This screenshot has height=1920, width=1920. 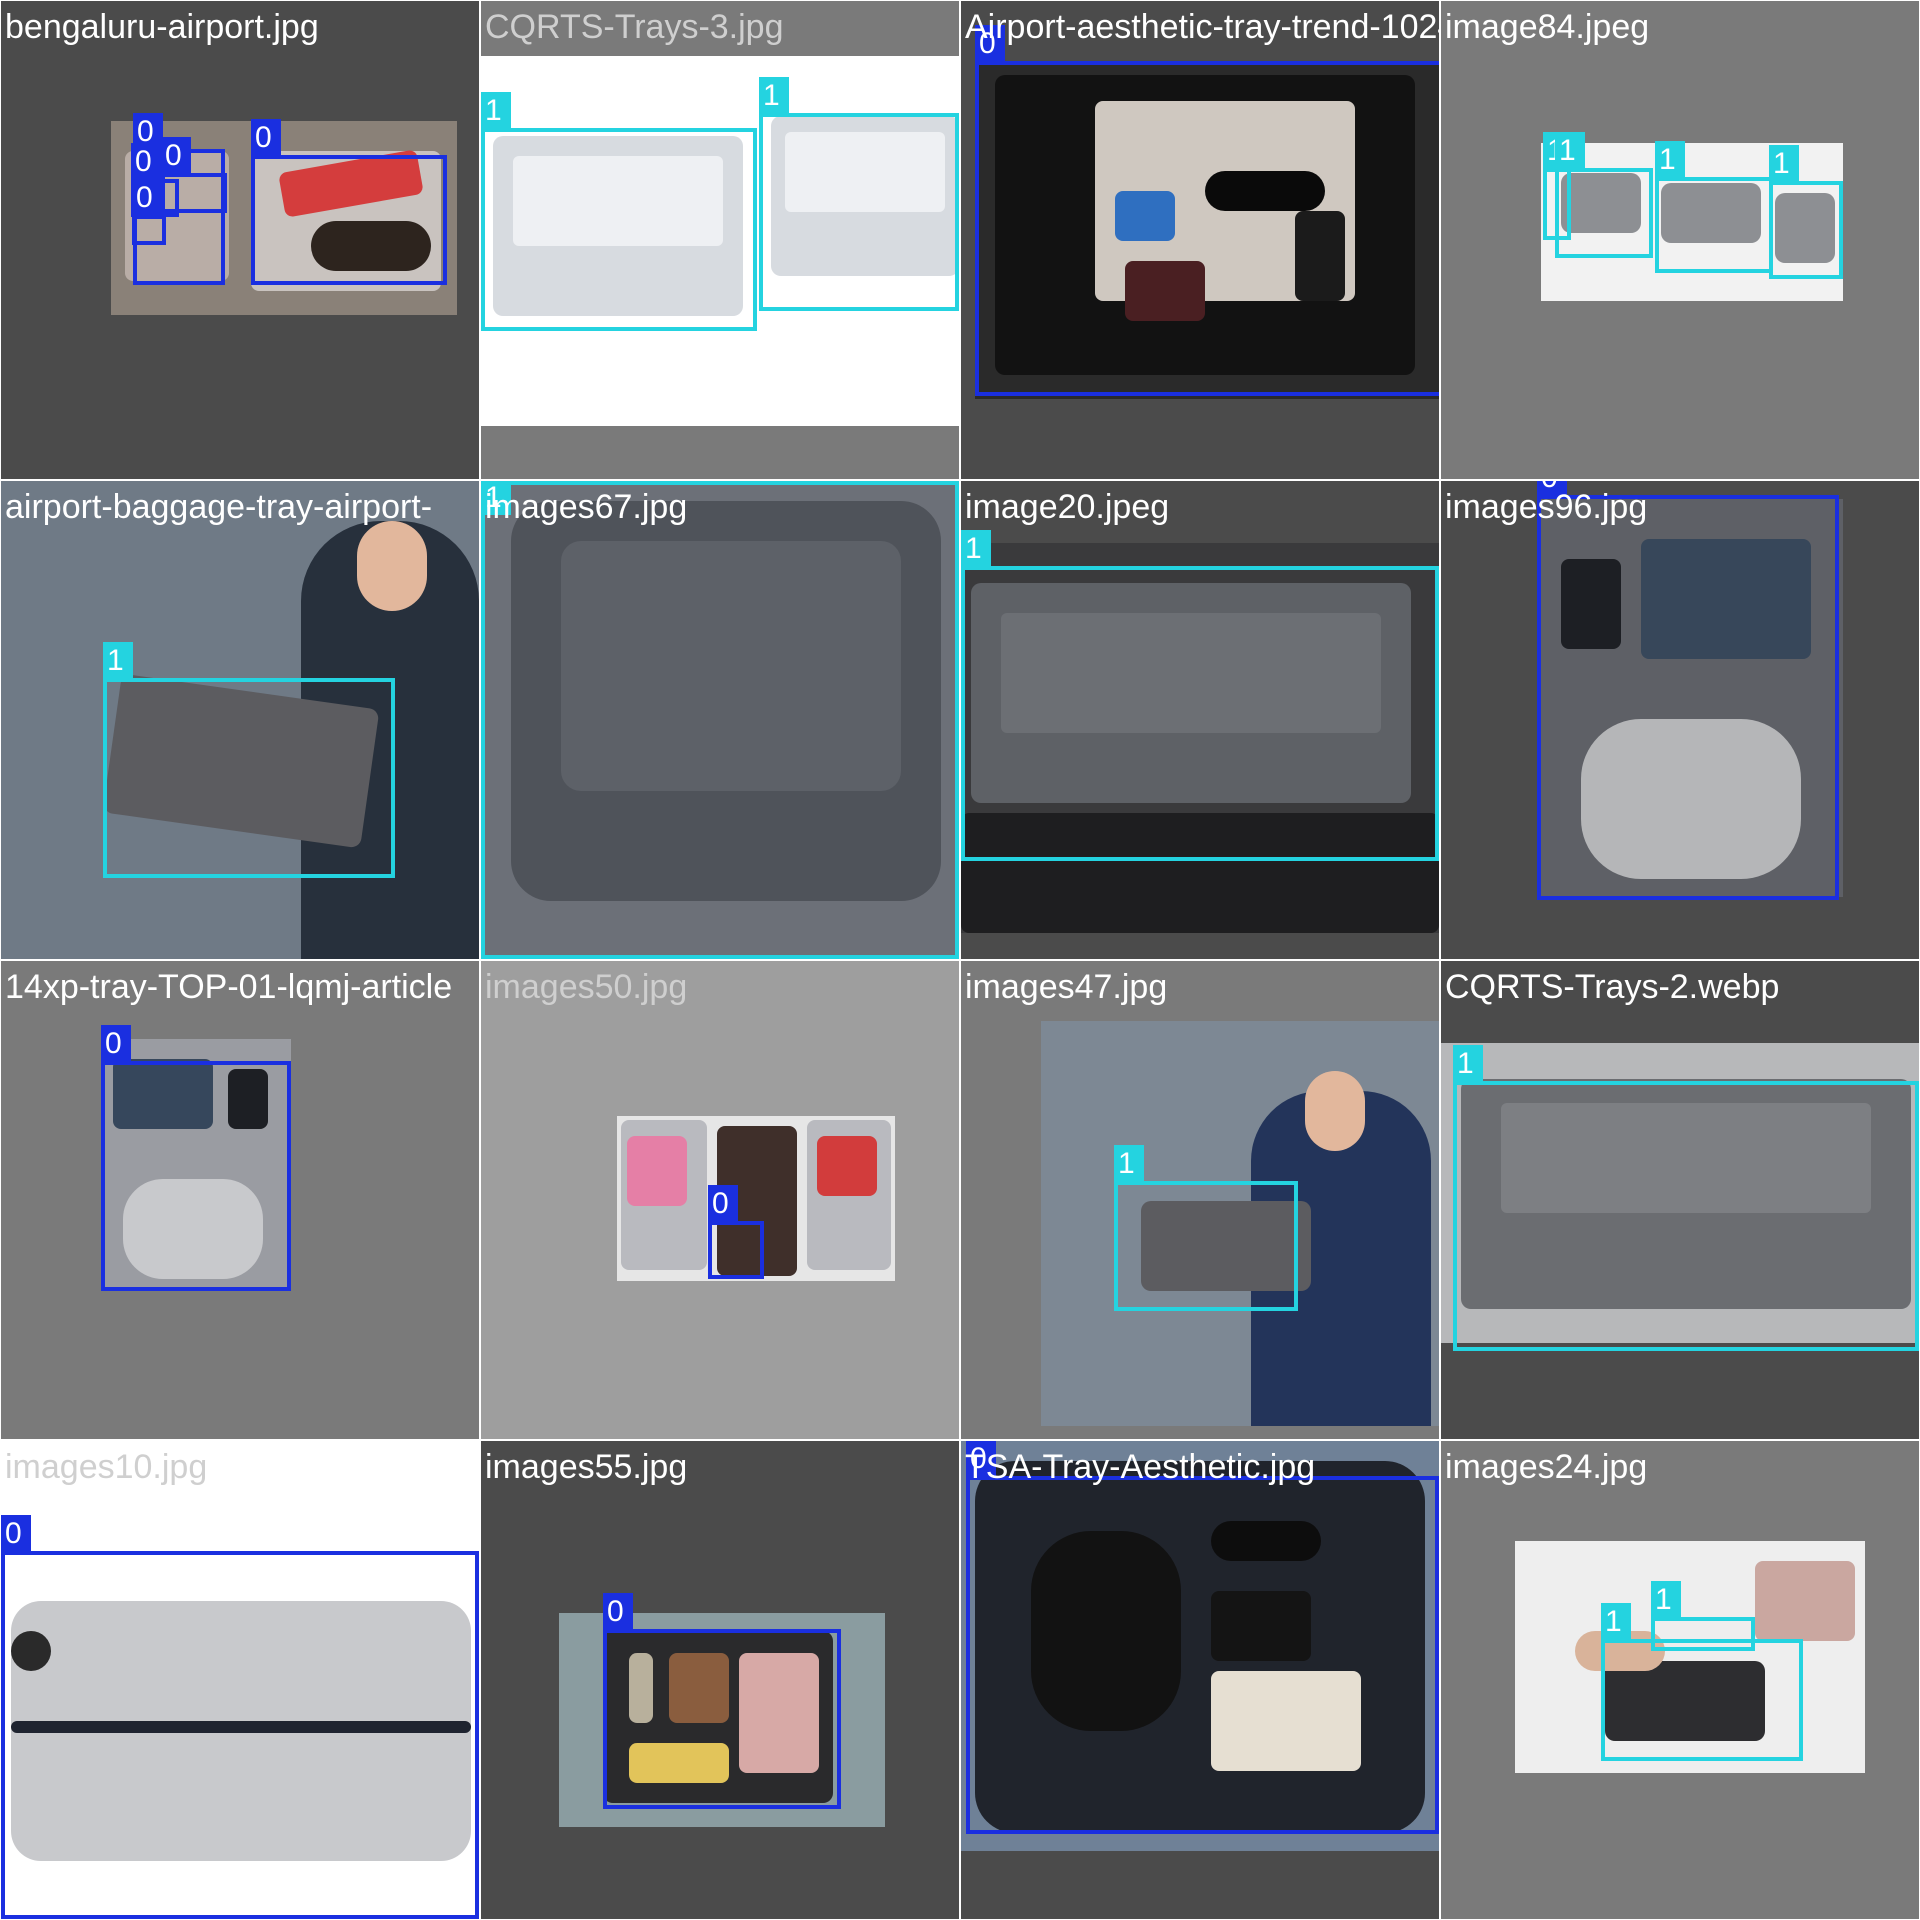 I want to click on tile-filename: images67.jpg, so click(x=586, y=507).